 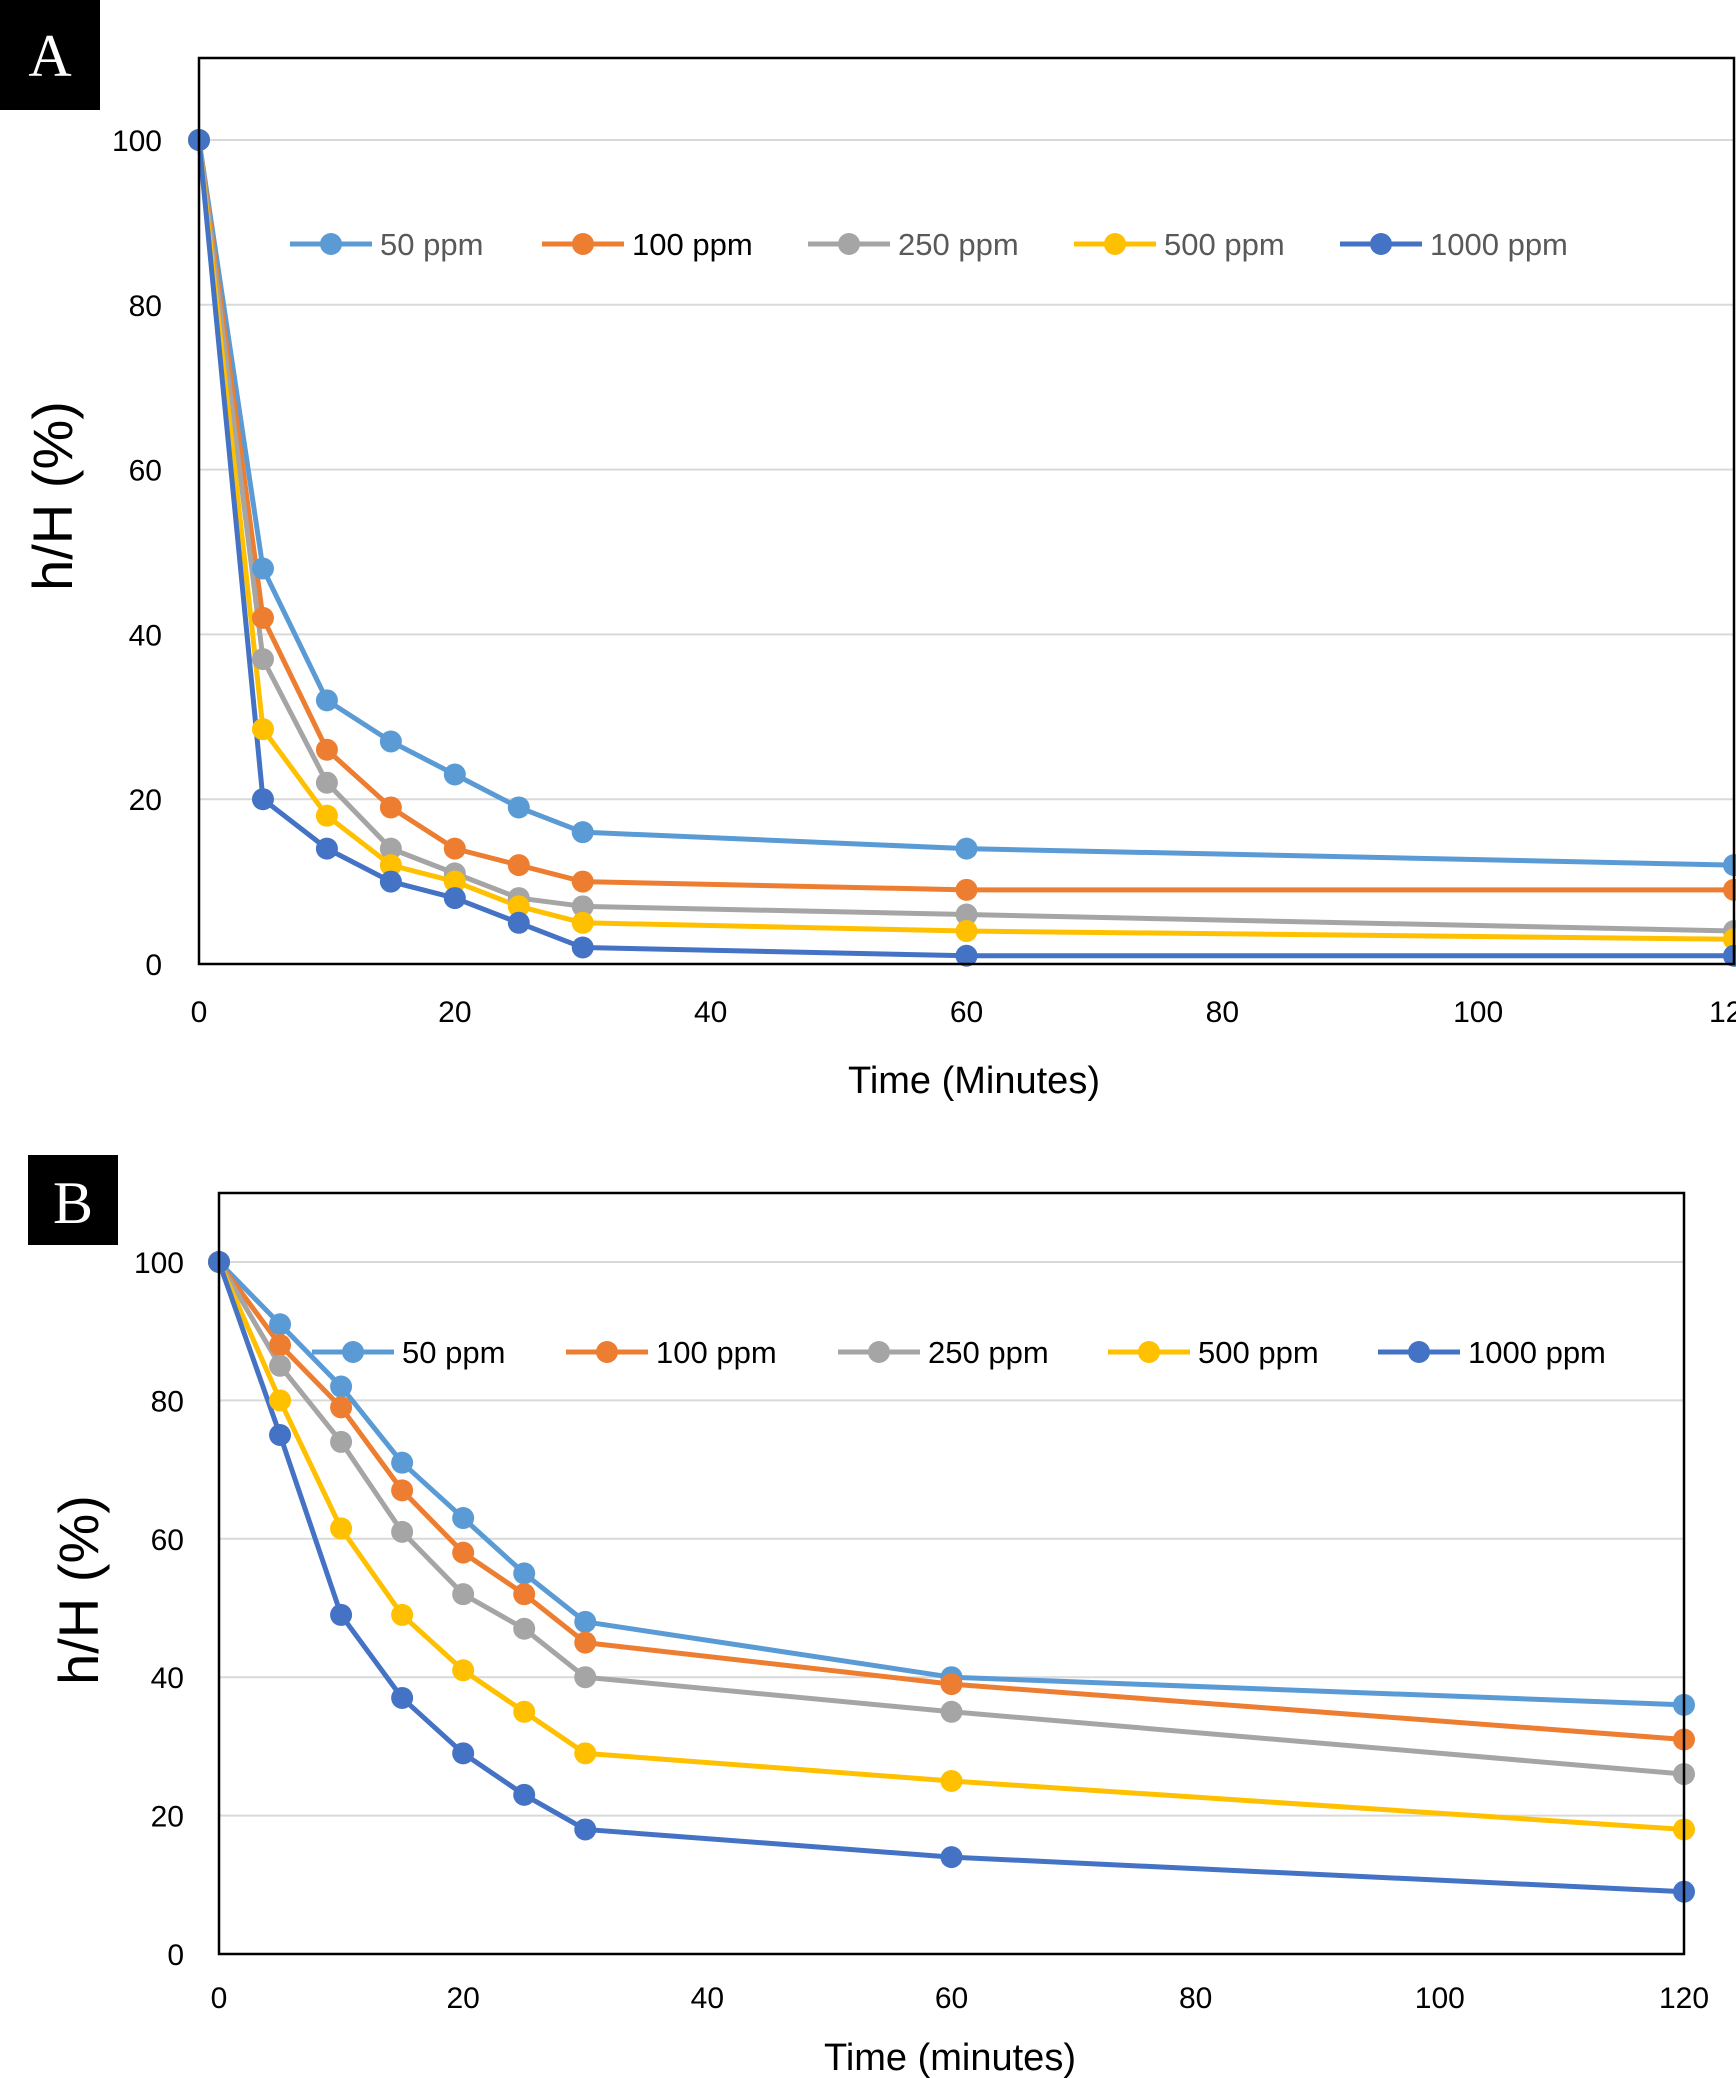 I want to click on panel-a-y-axis-label: h/H (%), so click(x=52, y=496).